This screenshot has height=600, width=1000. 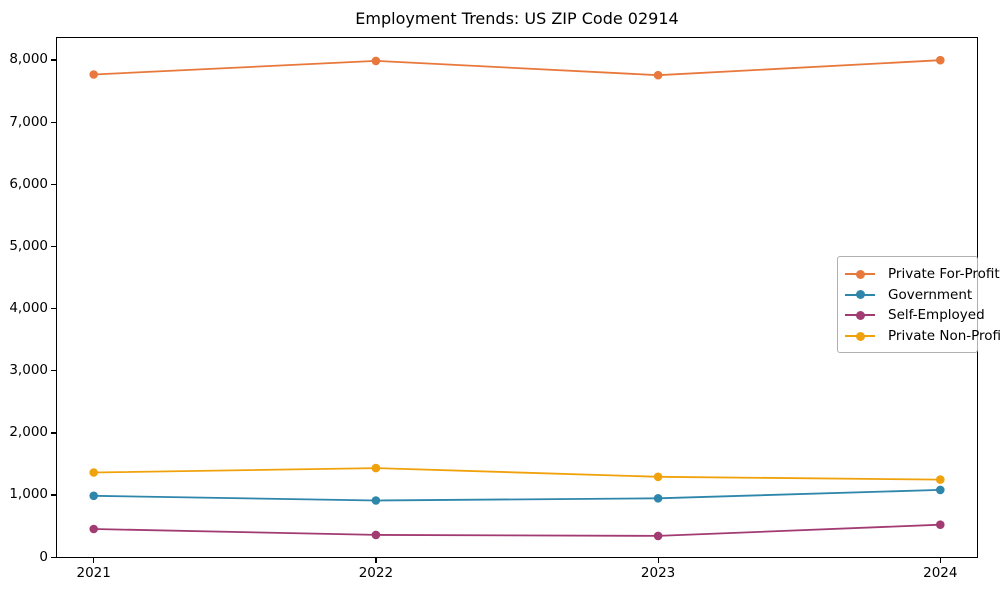 What do you see at coordinates (28, 121) in the screenshot?
I see `y-axis-tick-label: 7,000` at bounding box center [28, 121].